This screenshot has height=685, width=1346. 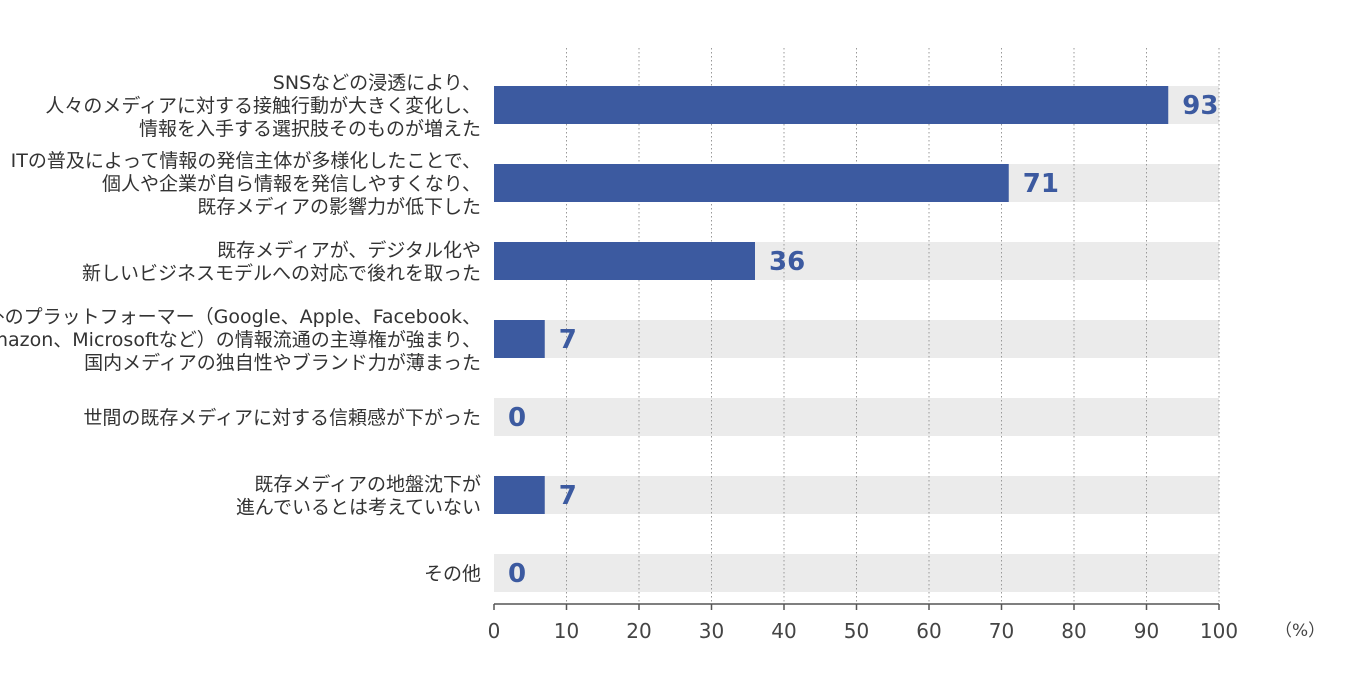 What do you see at coordinates (281, 274) in the screenshot?
I see `category-label-line: 新しいビジネスモデルへの対応で後れを取った` at bounding box center [281, 274].